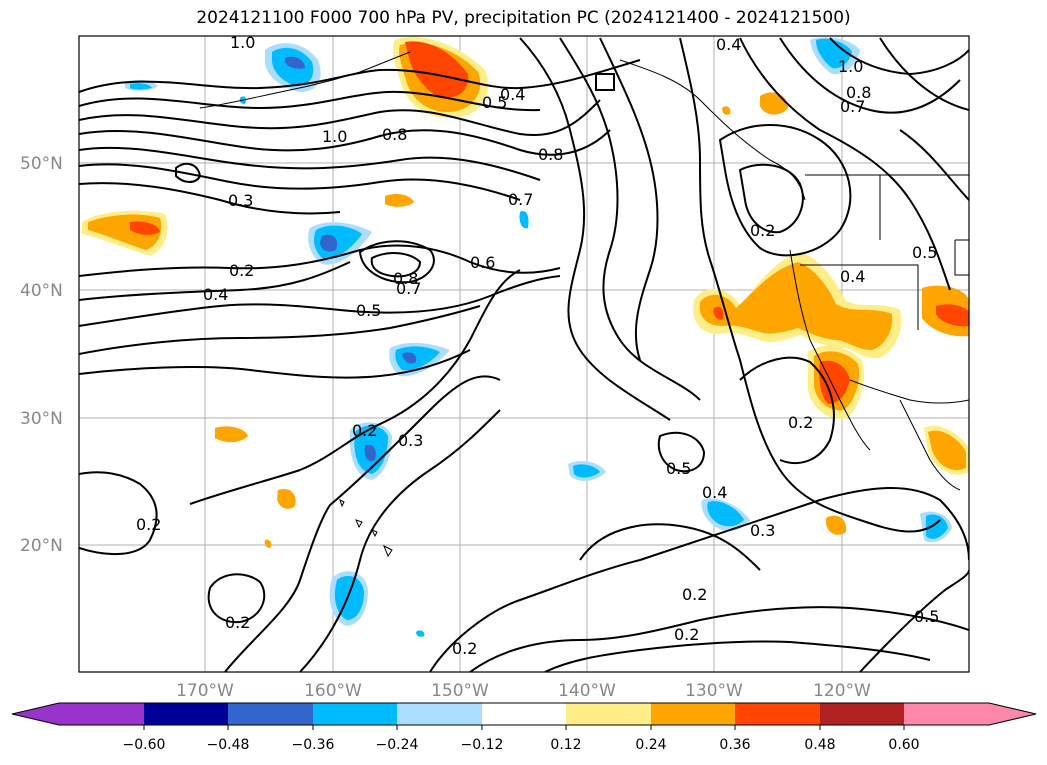 Image resolution: width=1047 pixels, height=765 pixels. I want to click on colorbar-tick-label: 0.24, so click(650, 745).